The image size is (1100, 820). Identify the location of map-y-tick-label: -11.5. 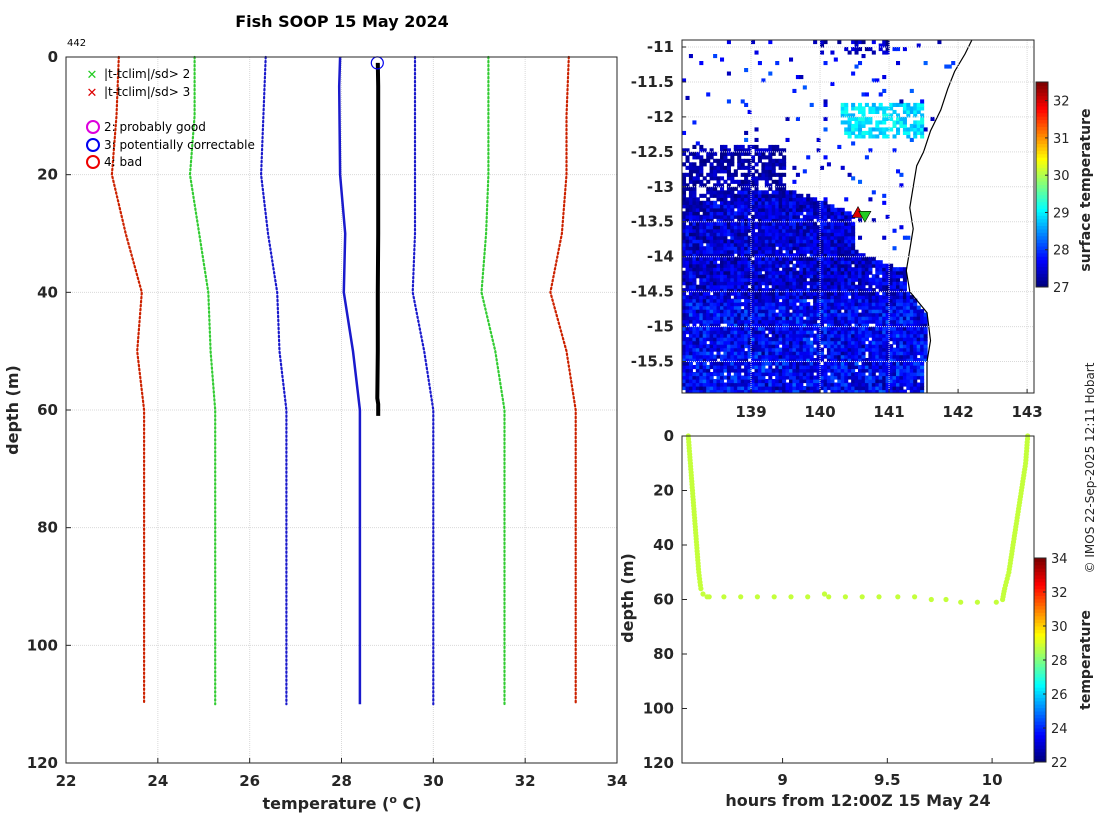
(652, 82).